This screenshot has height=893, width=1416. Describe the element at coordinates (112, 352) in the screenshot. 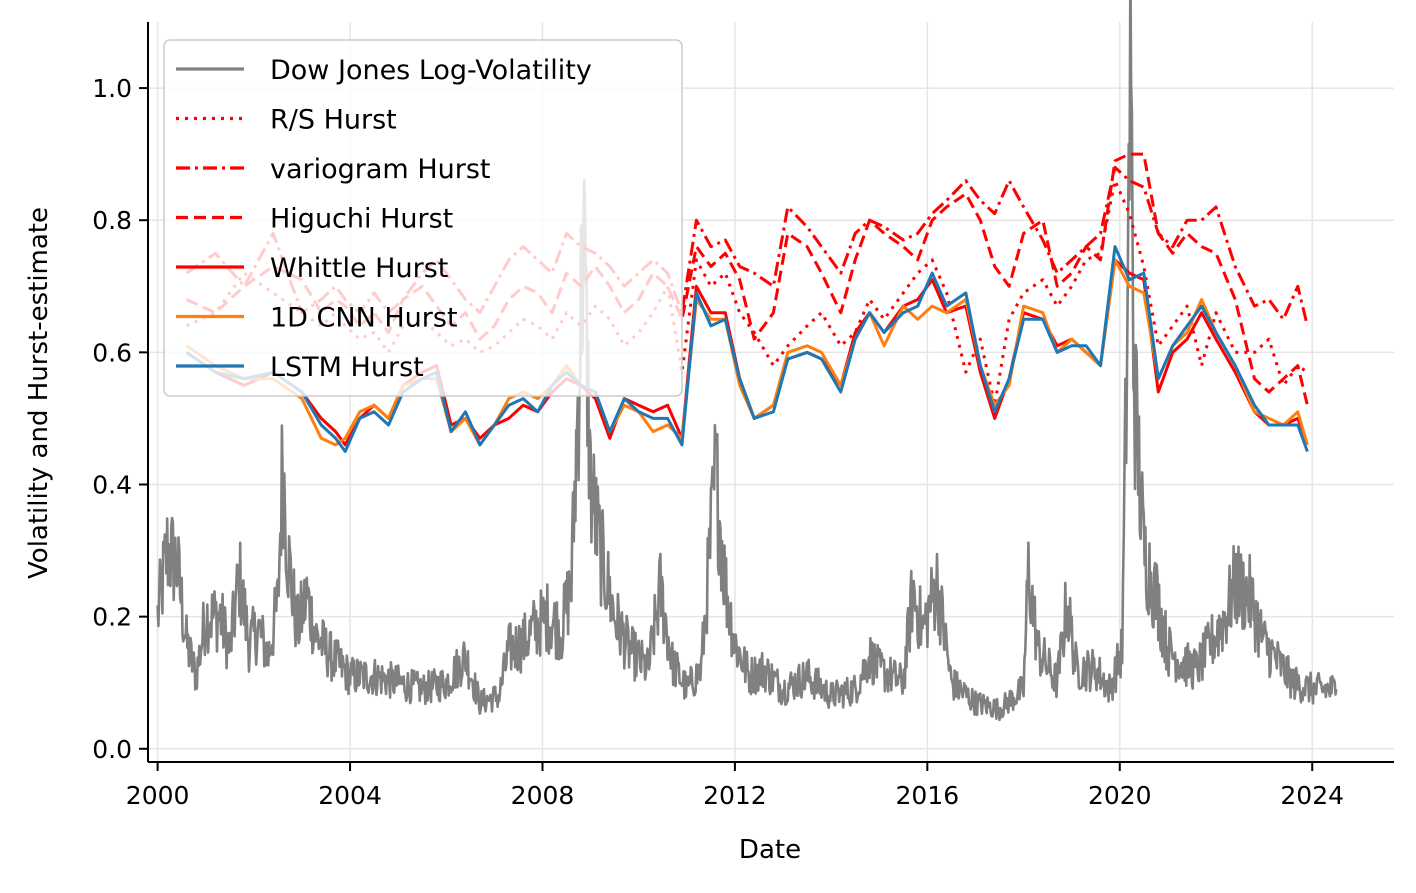

I see `y-tick-label: 0.6` at that location.